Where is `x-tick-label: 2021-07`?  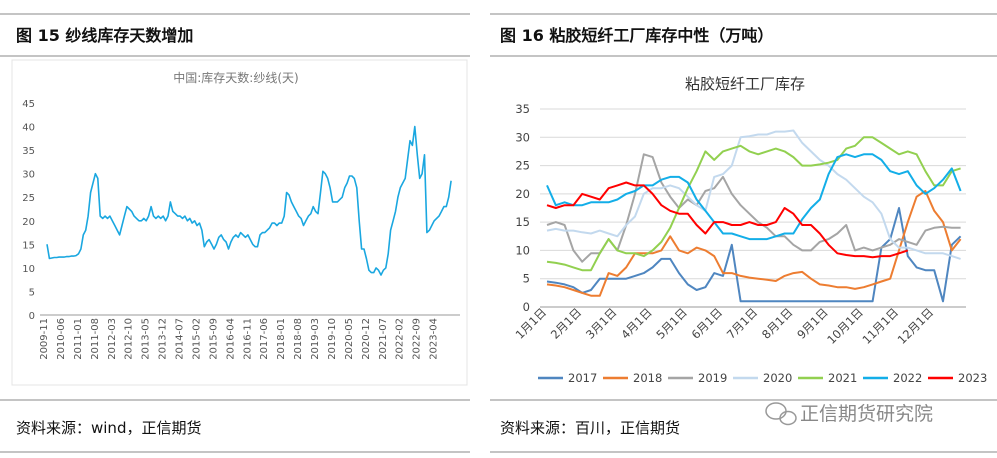
x-tick-label: 2021-07 is located at coordinates (383, 339).